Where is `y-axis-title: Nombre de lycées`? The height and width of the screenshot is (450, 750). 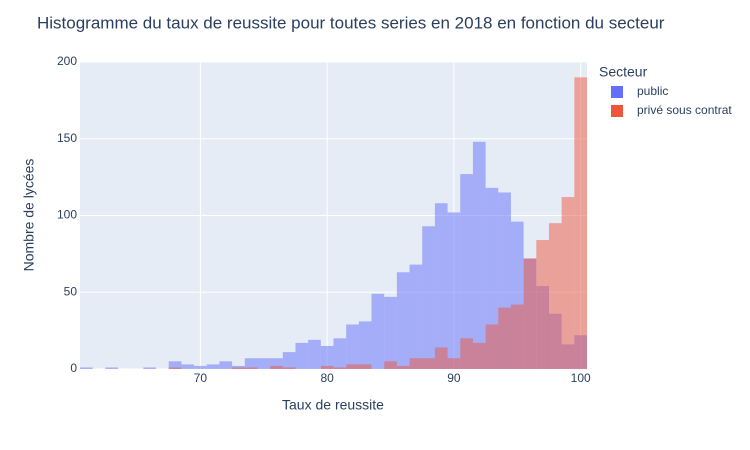 y-axis-title: Nombre de lycées is located at coordinates (29, 215).